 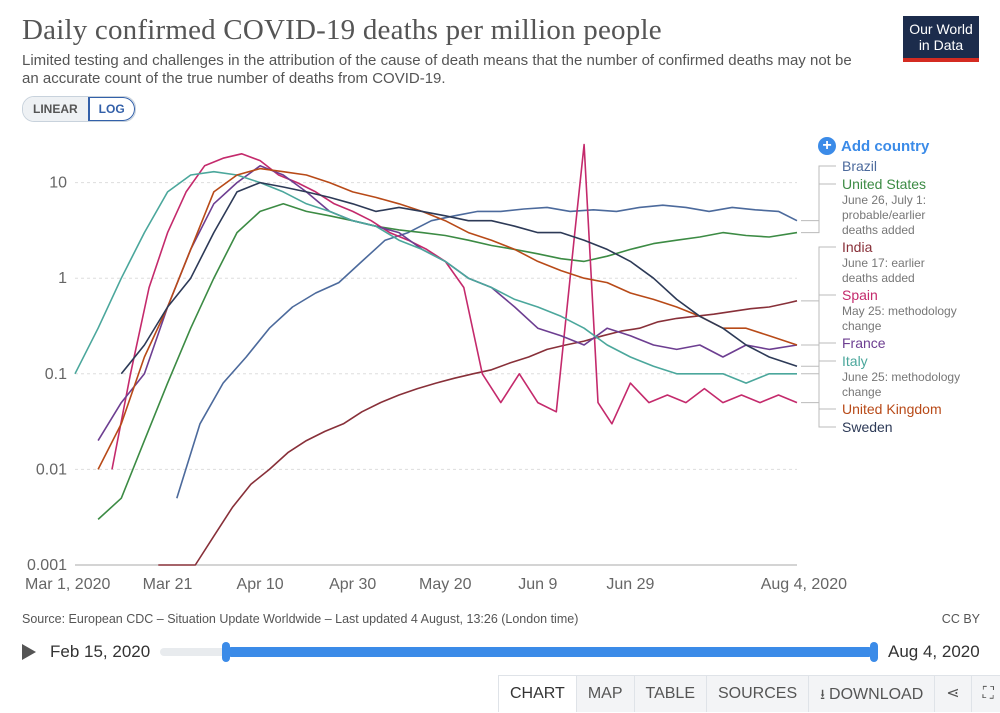 What do you see at coordinates (630, 584) in the screenshot?
I see `x-tick-label: Jun 29` at bounding box center [630, 584].